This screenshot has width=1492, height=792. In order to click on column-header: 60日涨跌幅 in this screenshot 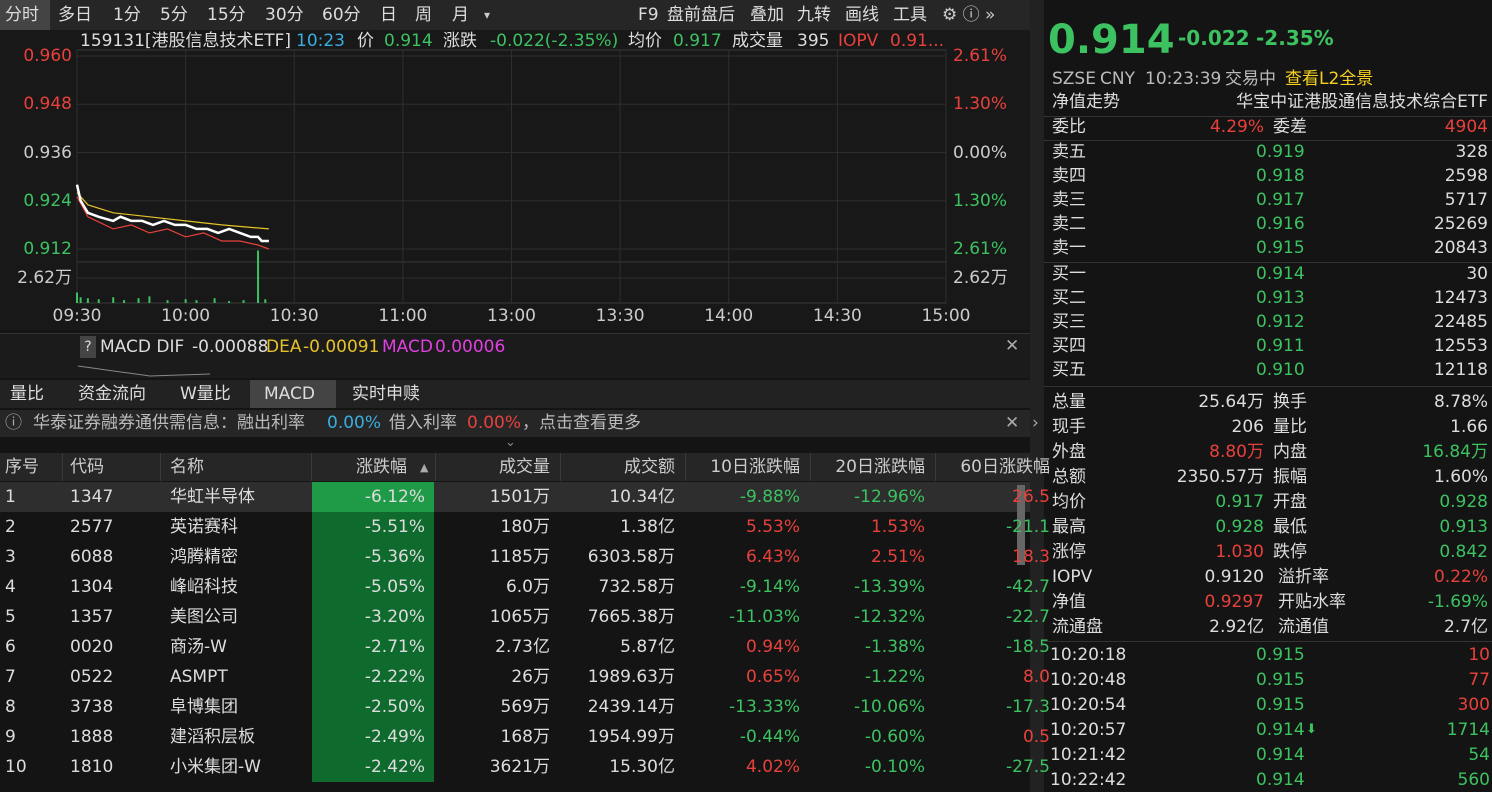, I will do `click(1005, 467)`.